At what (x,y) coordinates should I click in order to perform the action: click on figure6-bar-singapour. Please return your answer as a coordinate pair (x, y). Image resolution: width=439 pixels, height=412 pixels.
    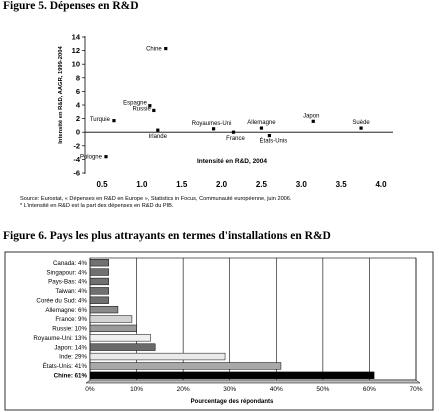
    Looking at the image, I should click on (99, 272).